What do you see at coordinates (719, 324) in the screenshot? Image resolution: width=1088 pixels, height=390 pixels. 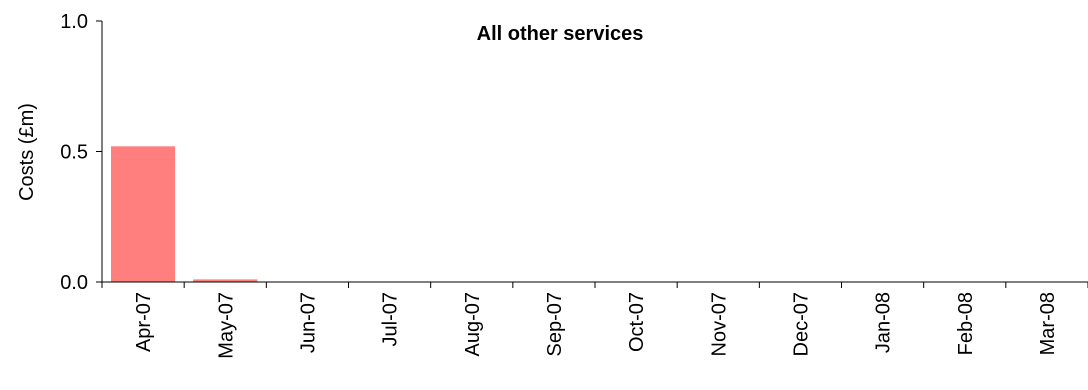 I see `x-tick-label: Nov-07` at bounding box center [719, 324].